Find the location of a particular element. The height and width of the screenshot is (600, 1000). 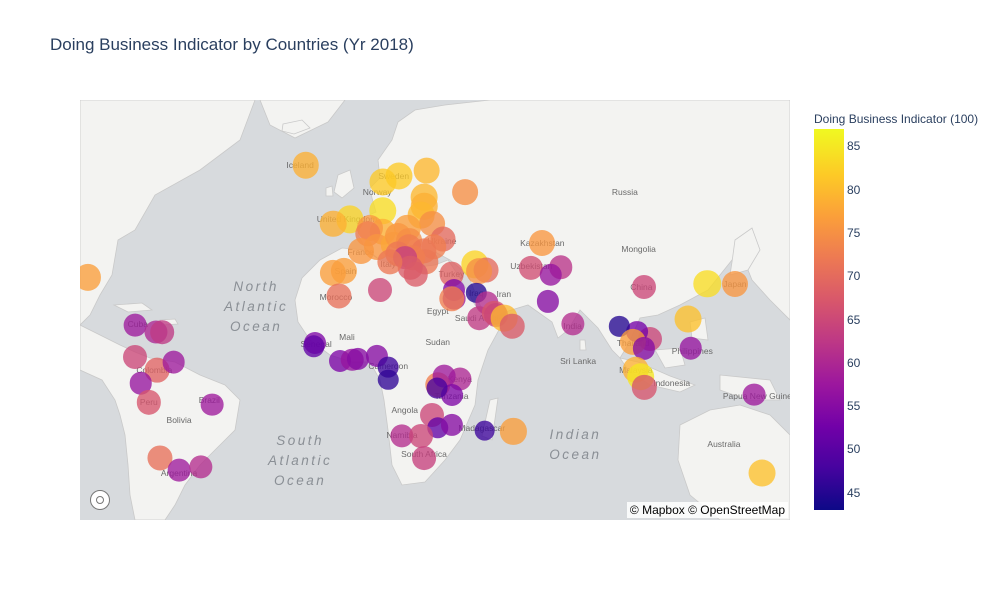

colorbar-tick-label: 80 is located at coordinates (854, 189).